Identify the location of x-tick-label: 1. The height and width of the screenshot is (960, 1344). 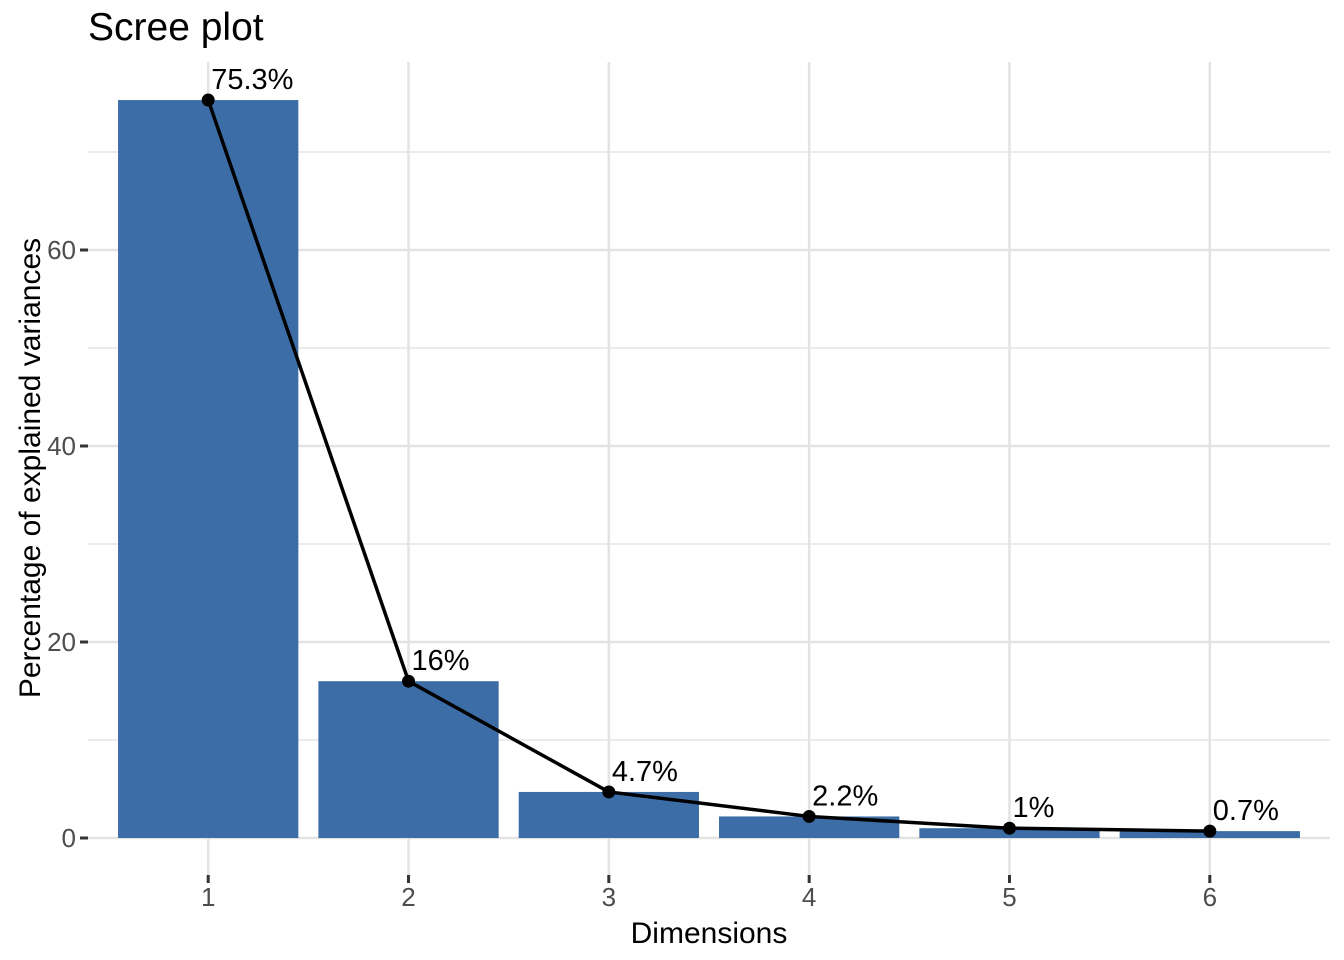
(208, 897).